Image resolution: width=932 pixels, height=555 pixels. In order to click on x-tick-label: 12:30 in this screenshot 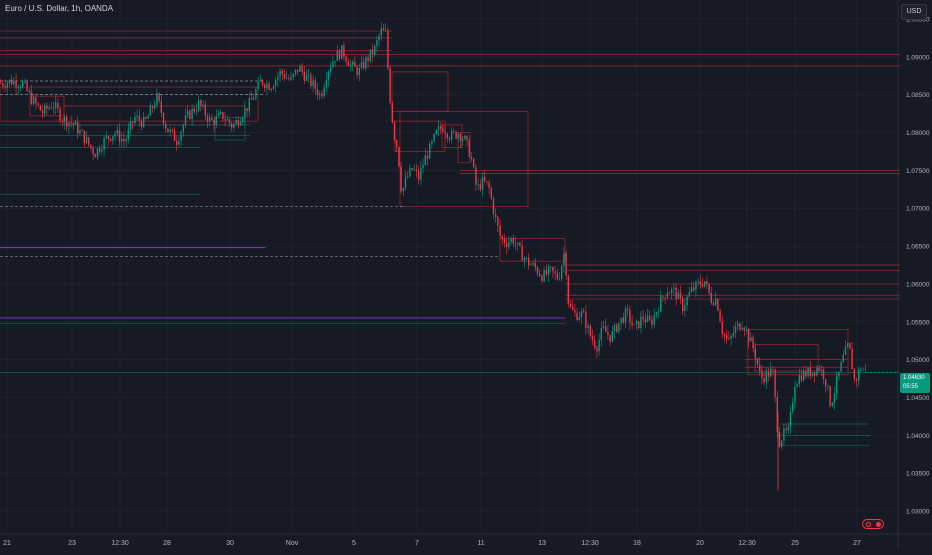, I will do `click(120, 543)`.